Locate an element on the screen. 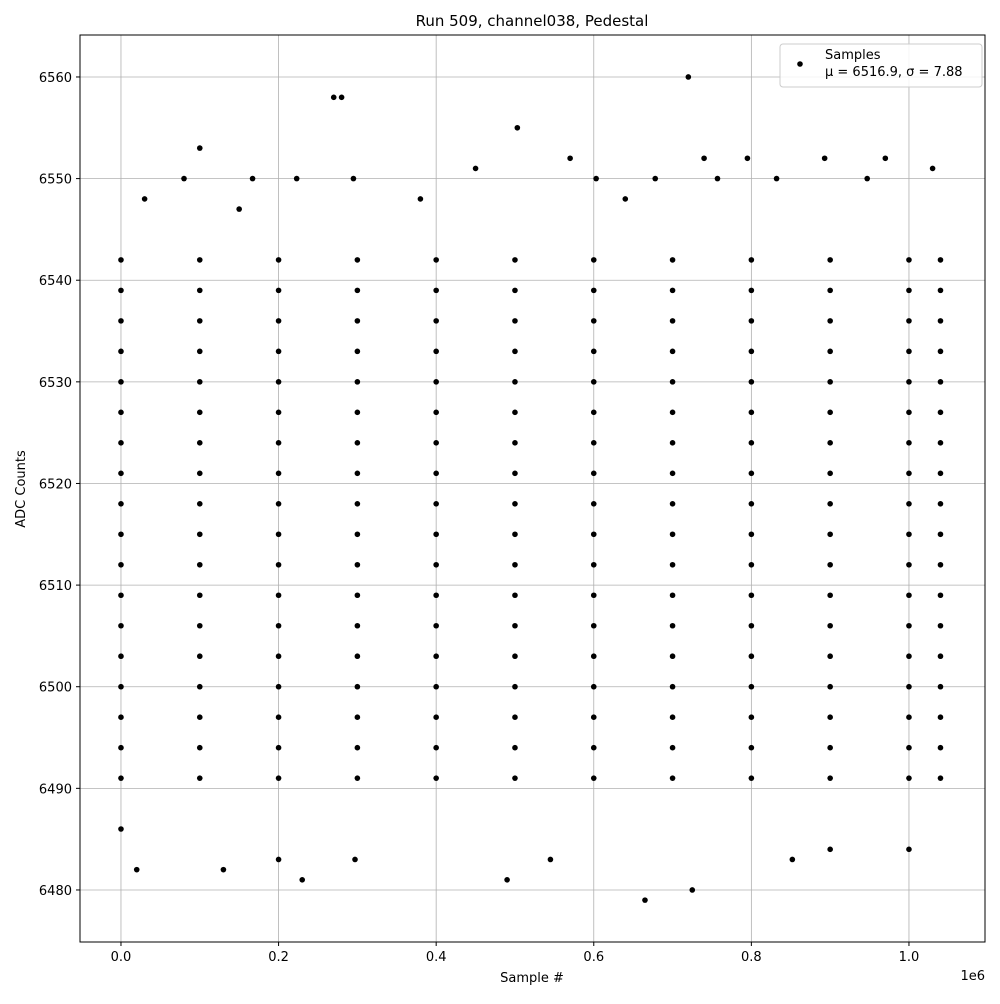 The height and width of the screenshot is (1004, 1000). y-tick-label: 6490 is located at coordinates (55, 789).